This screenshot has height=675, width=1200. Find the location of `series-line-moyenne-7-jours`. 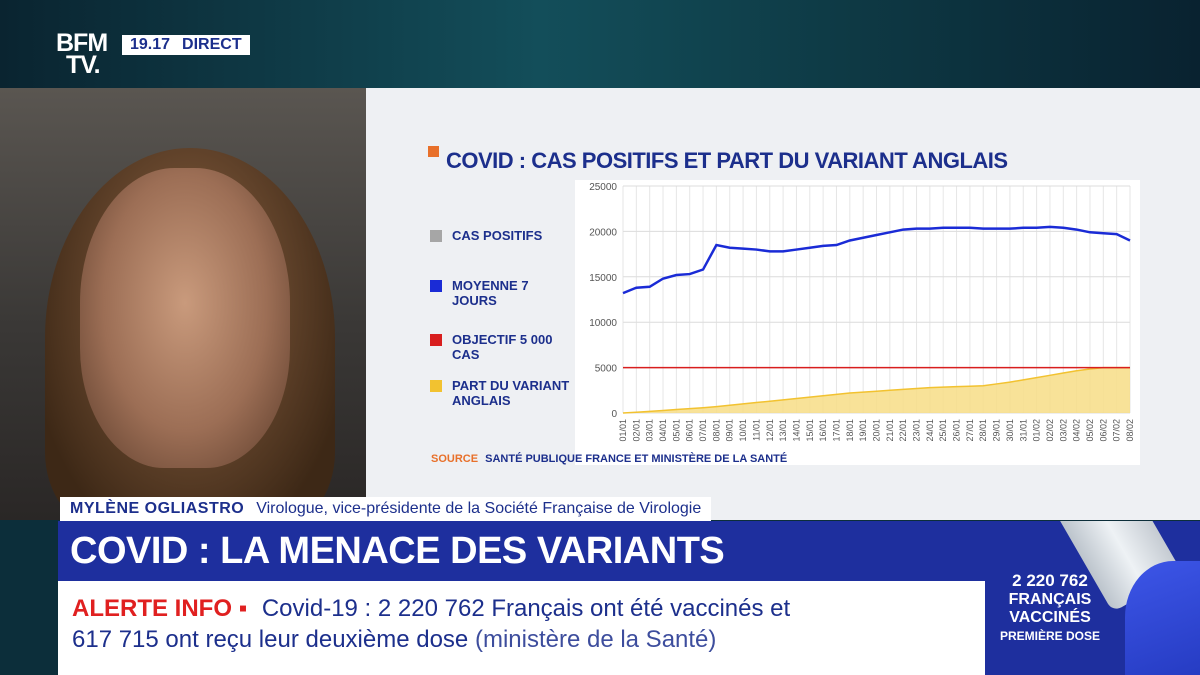

series-line-moyenne-7-jours is located at coordinates (876, 260).